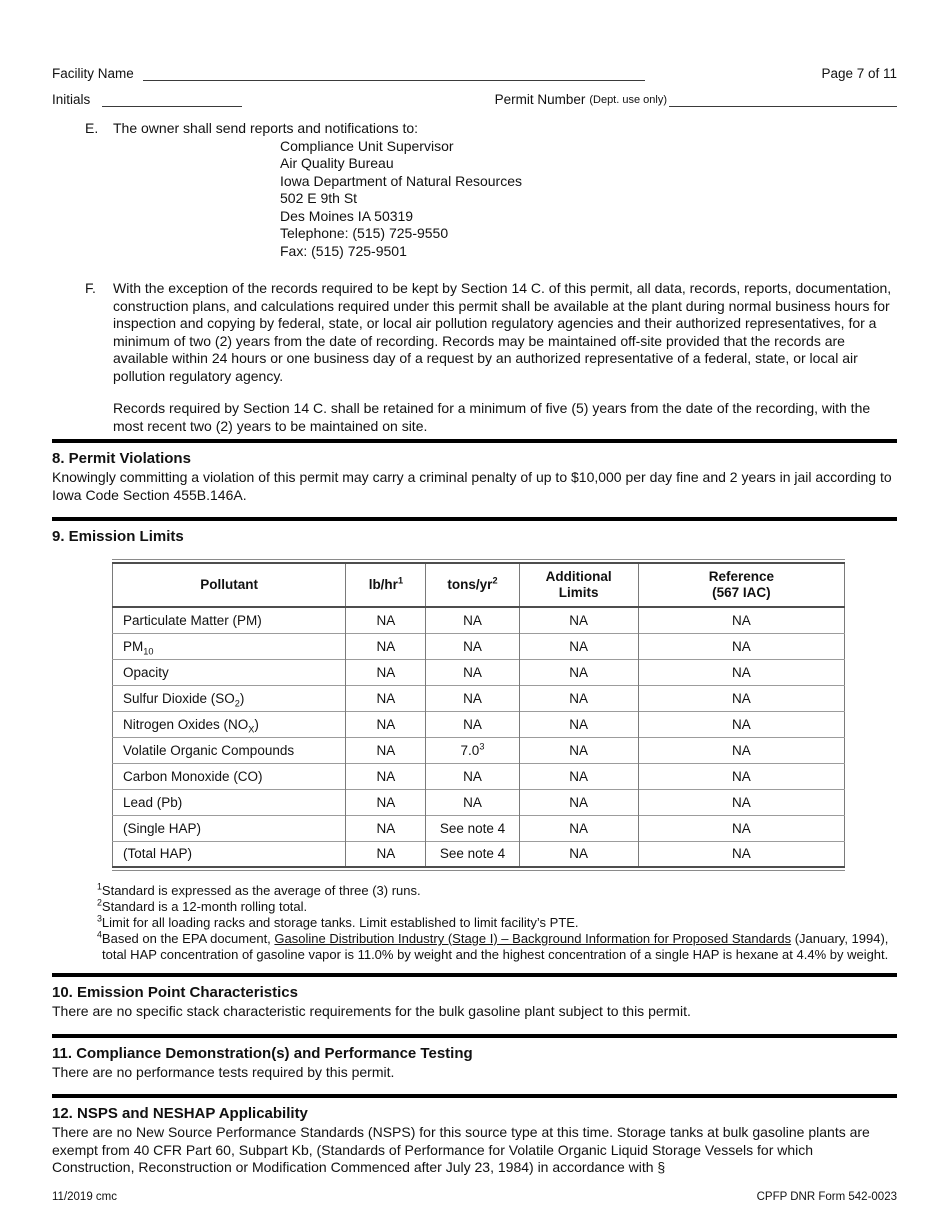 This screenshot has height=1230, width=950. I want to click on address-line: Des Moines IA 50319, so click(347, 215).